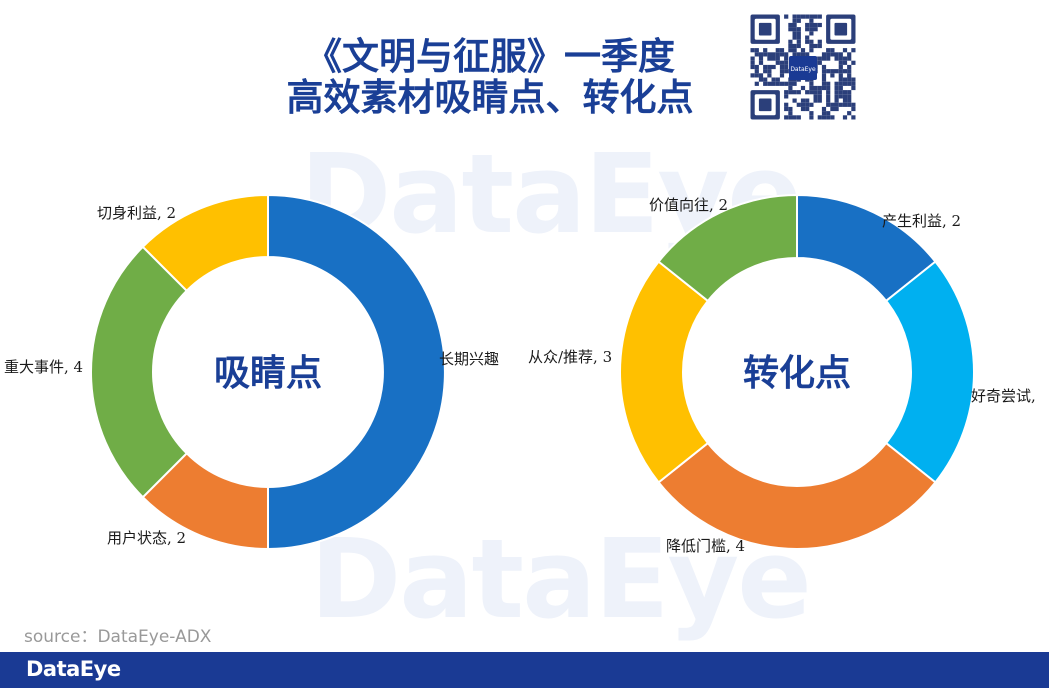  I want to click on qr-center-label: DataEye, so click(803, 69).